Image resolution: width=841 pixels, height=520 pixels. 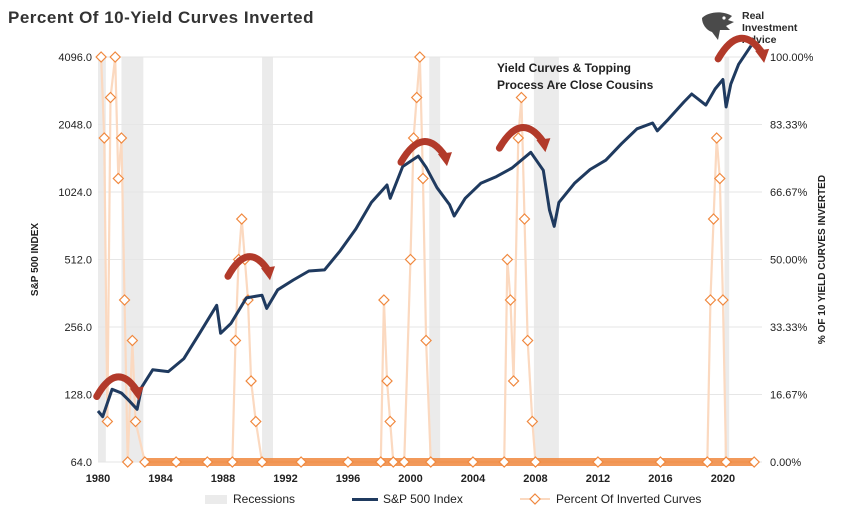 I want to click on legend-item-inverted: Percent Of Inverted Curves, so click(x=610, y=499).